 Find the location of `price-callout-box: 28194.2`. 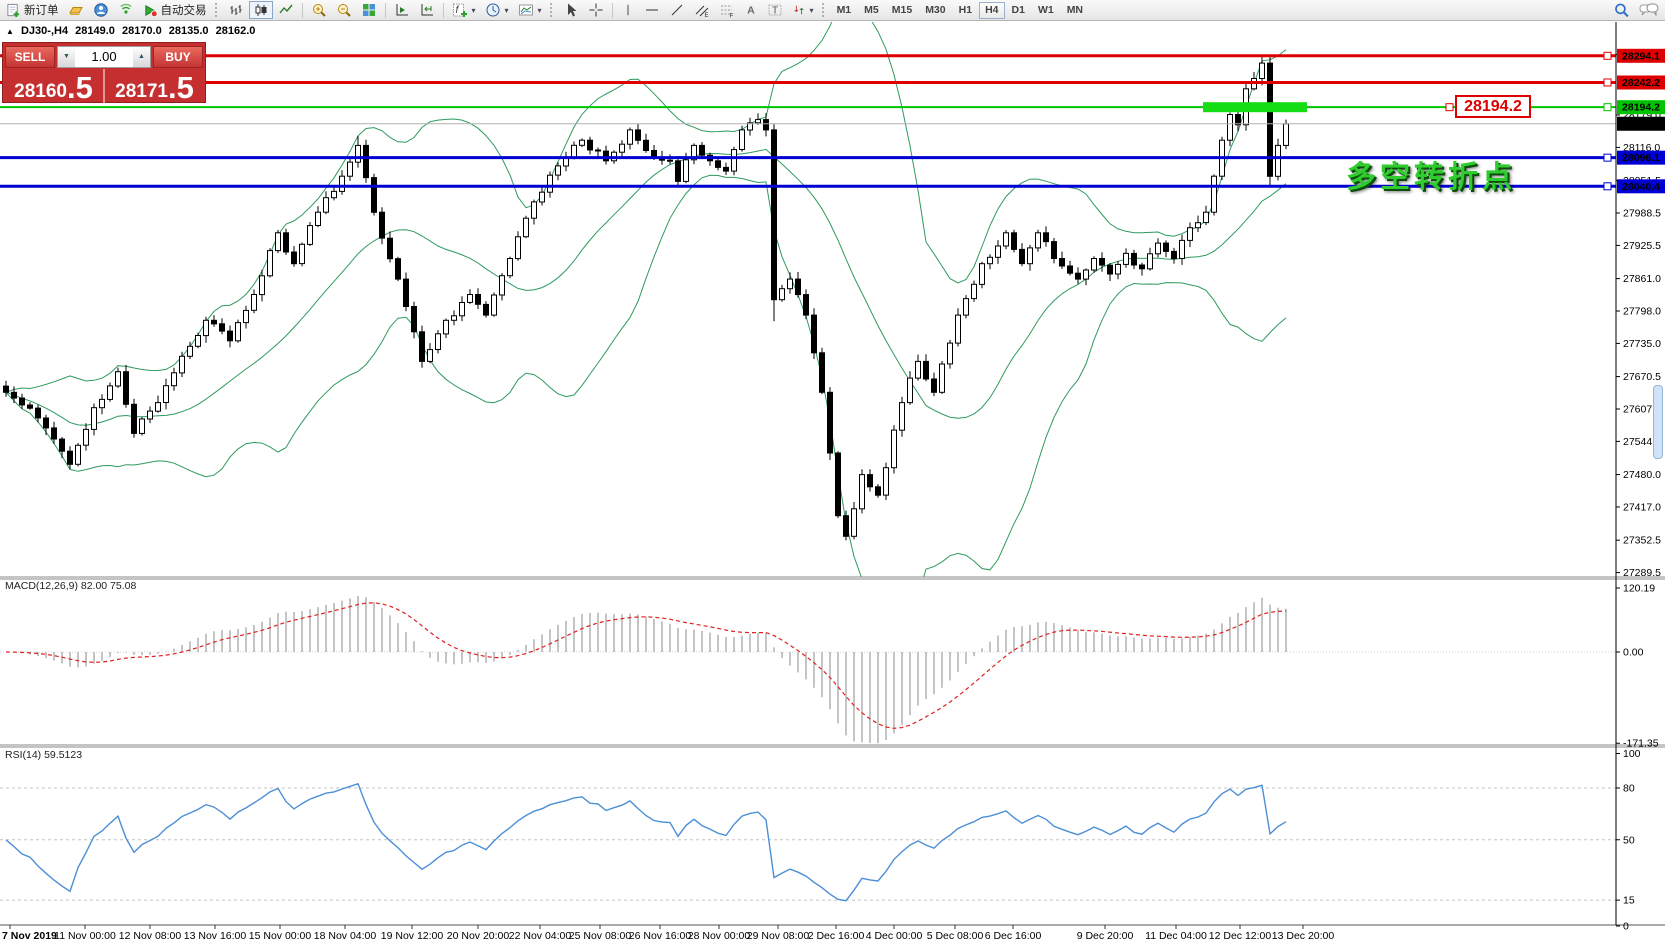

price-callout-box: 28194.2 is located at coordinates (1493, 106).